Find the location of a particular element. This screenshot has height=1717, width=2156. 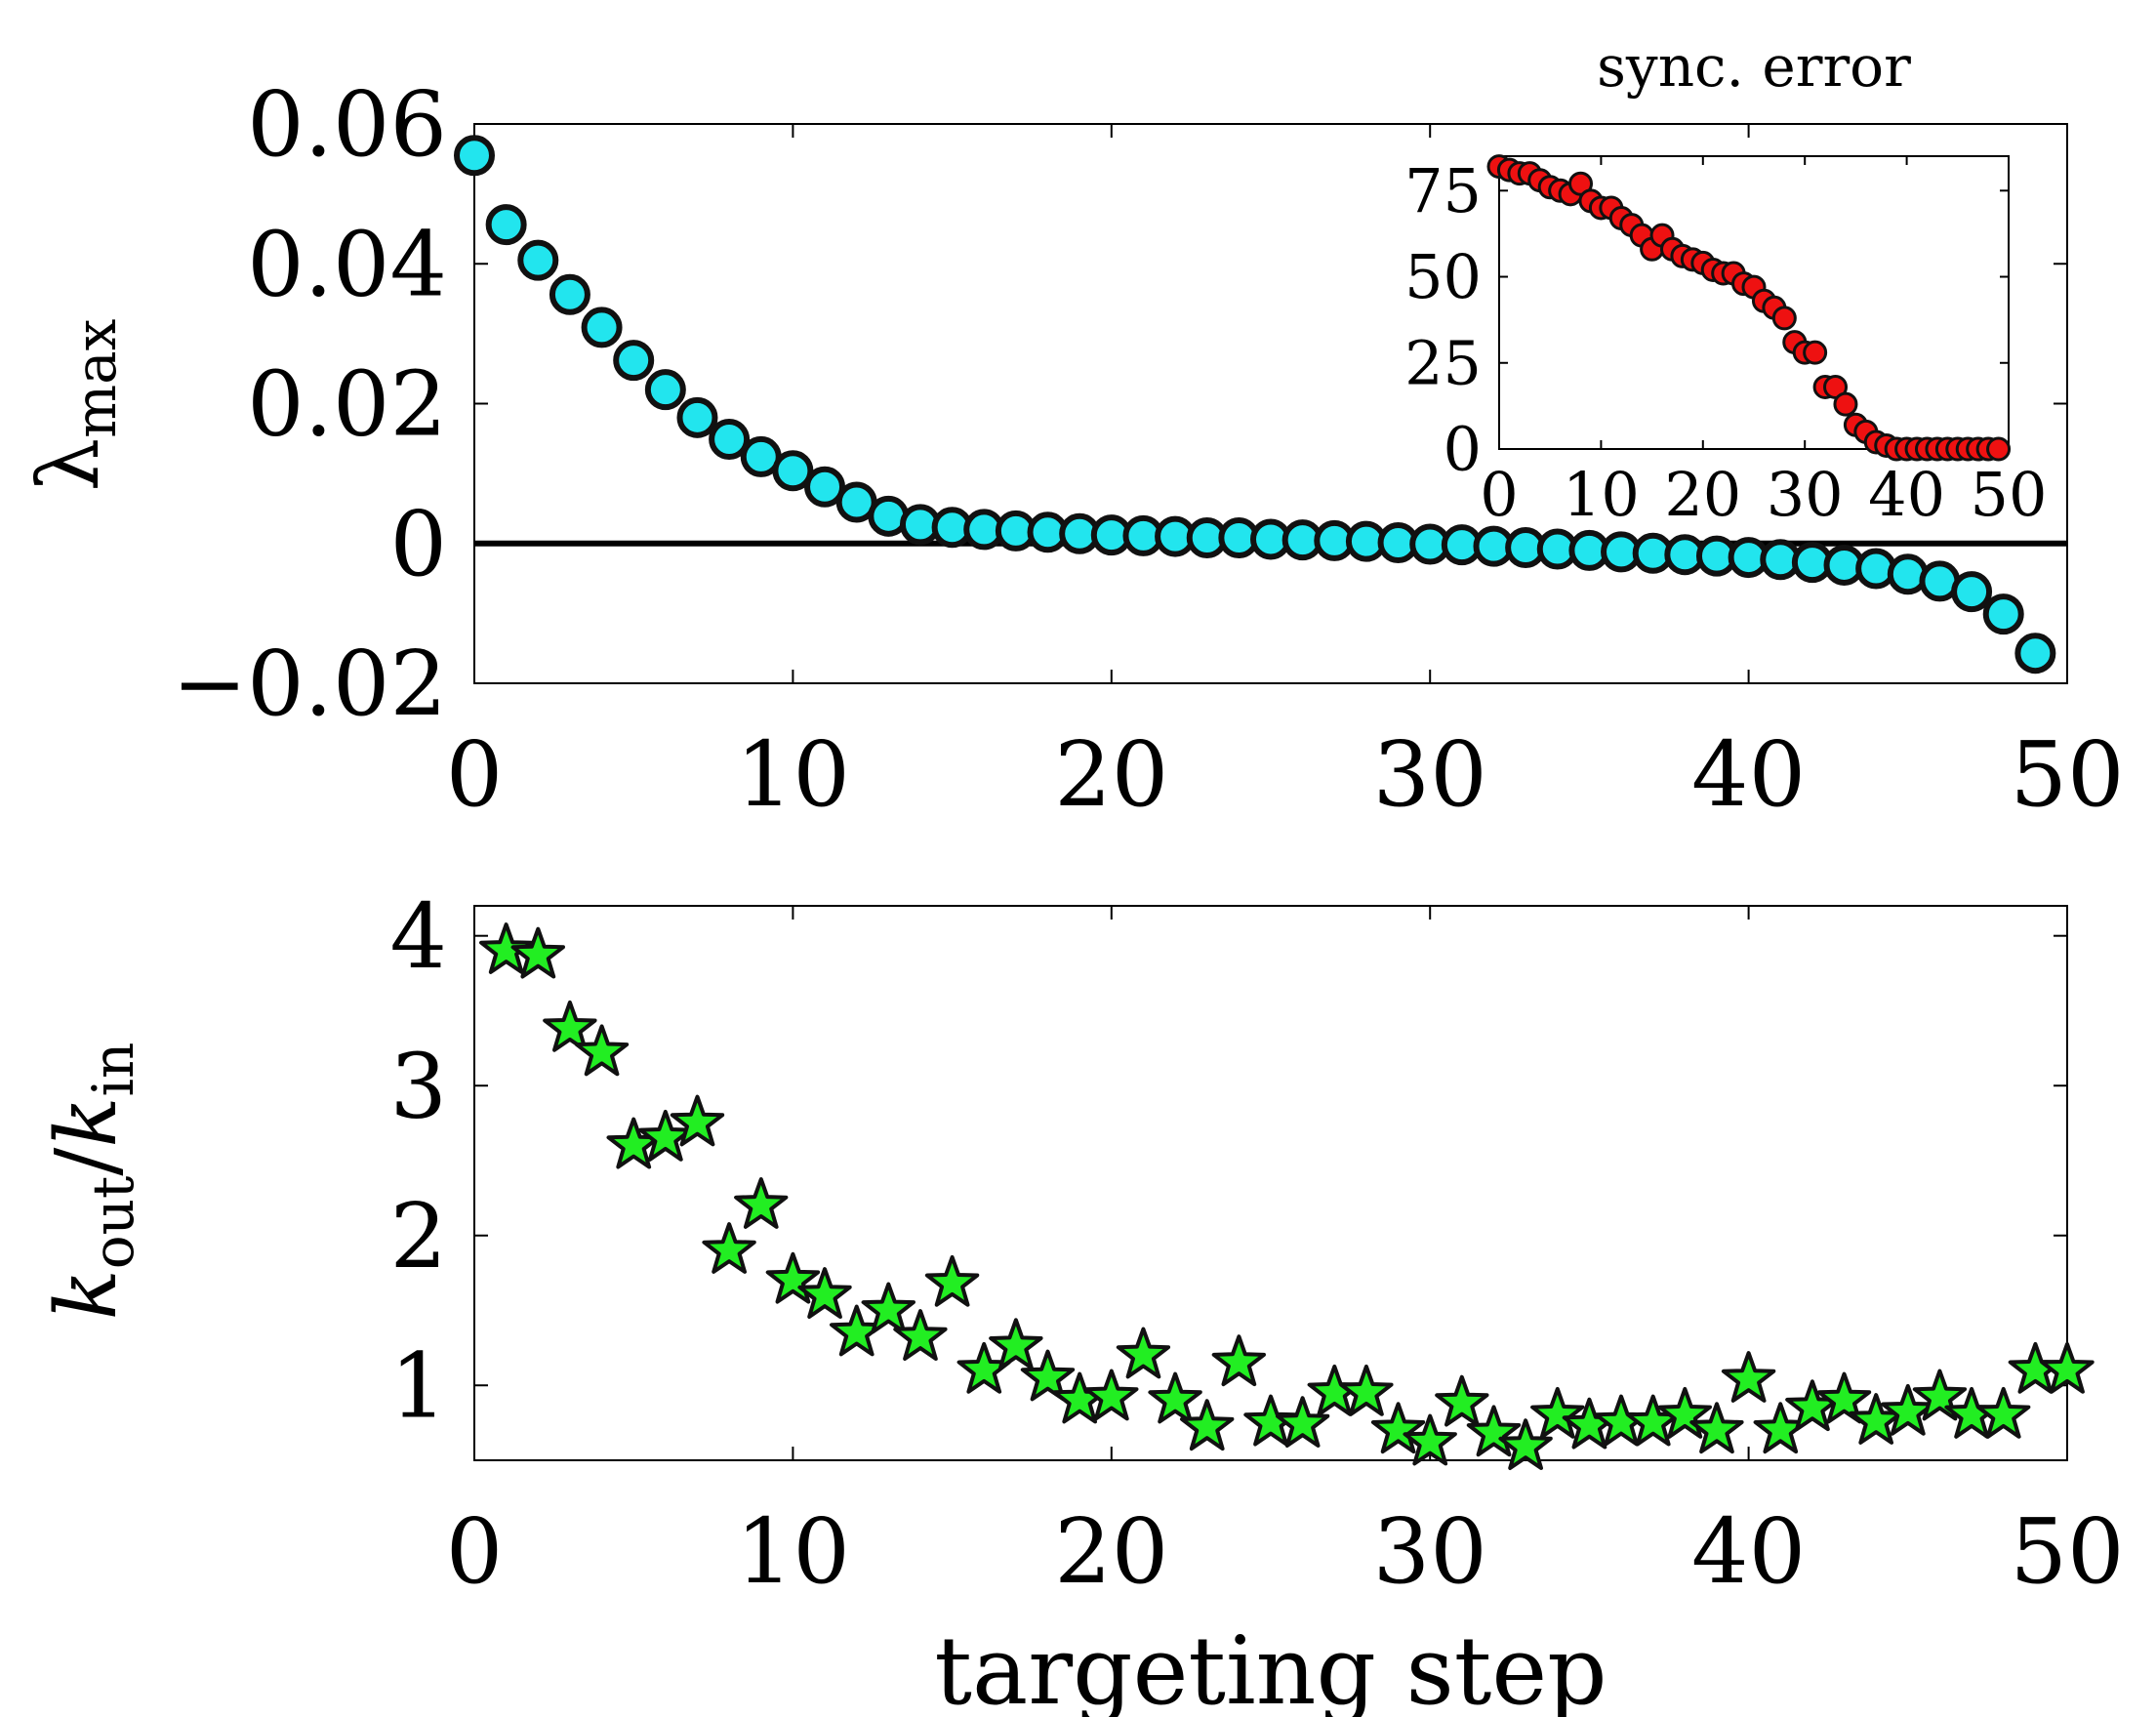

sync-error-inset: sync. error 0 10 20 30 40 50 0 25 50 75 is located at coordinates (1725, 281).